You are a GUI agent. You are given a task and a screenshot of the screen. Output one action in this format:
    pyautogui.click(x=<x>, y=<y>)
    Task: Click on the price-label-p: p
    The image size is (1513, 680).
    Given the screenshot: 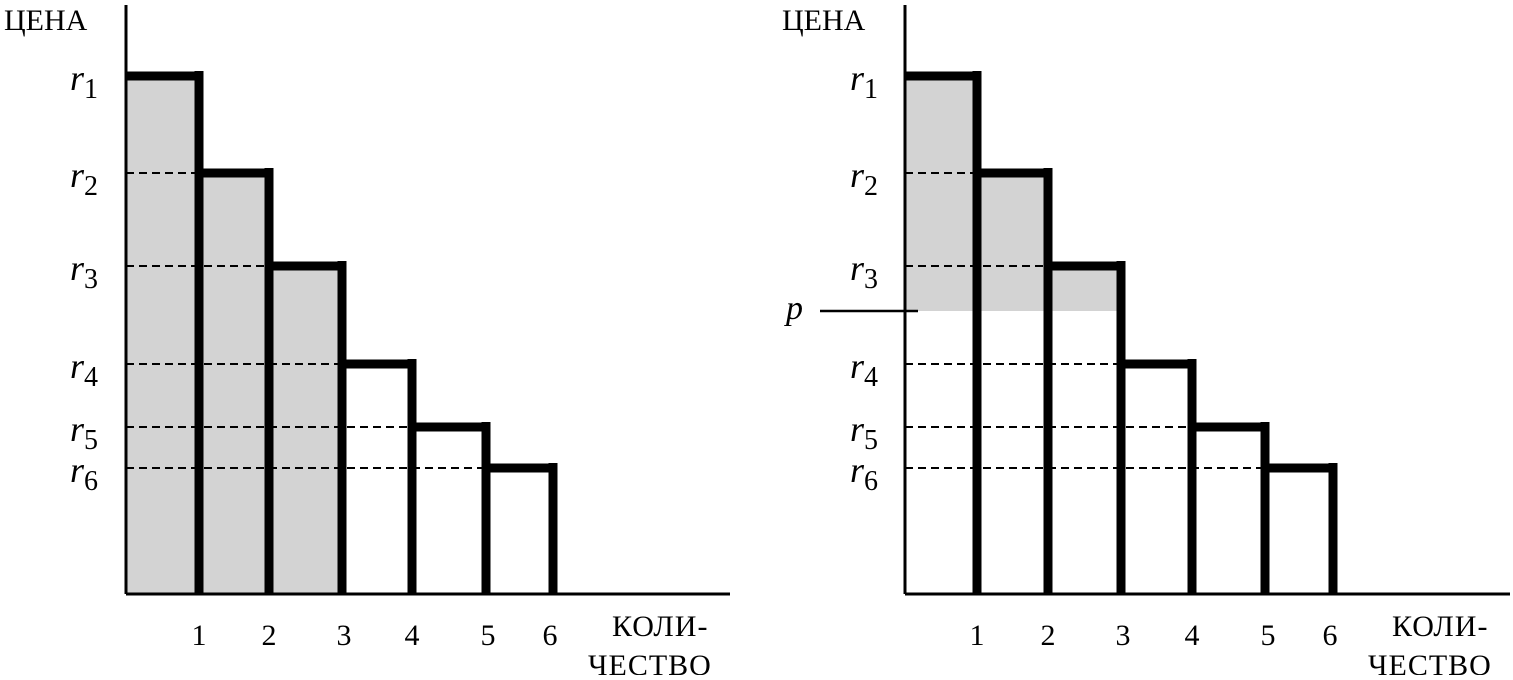 What is the action you would take?
    pyautogui.click(x=793, y=308)
    